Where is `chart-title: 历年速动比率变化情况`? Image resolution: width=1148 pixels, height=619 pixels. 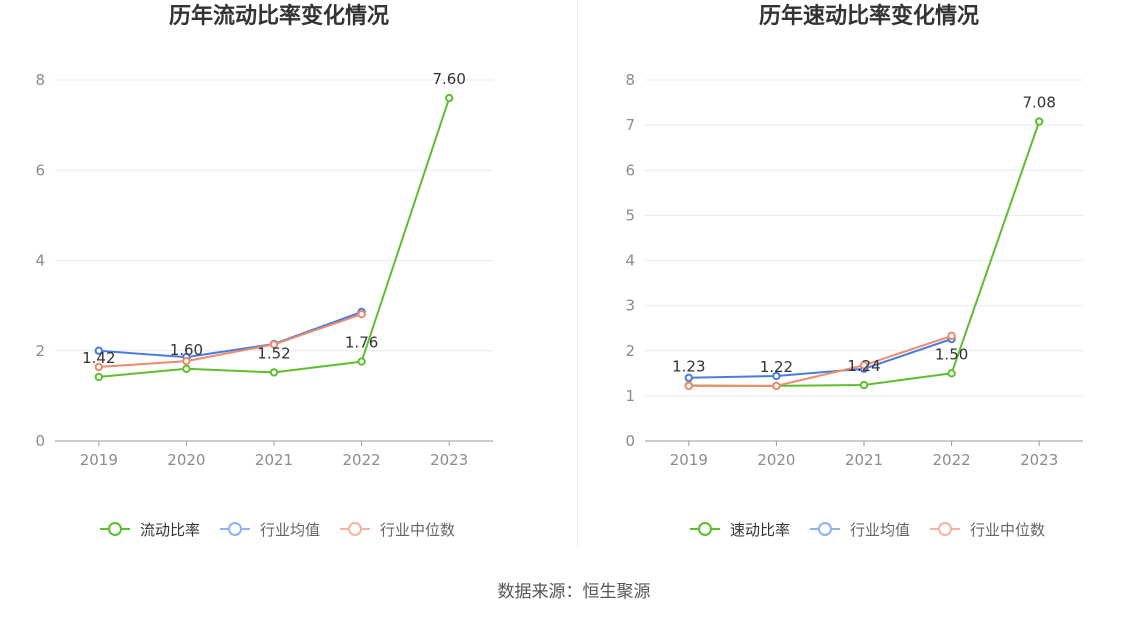 chart-title: 历年速动比率变化情况 is located at coordinates (868, 16).